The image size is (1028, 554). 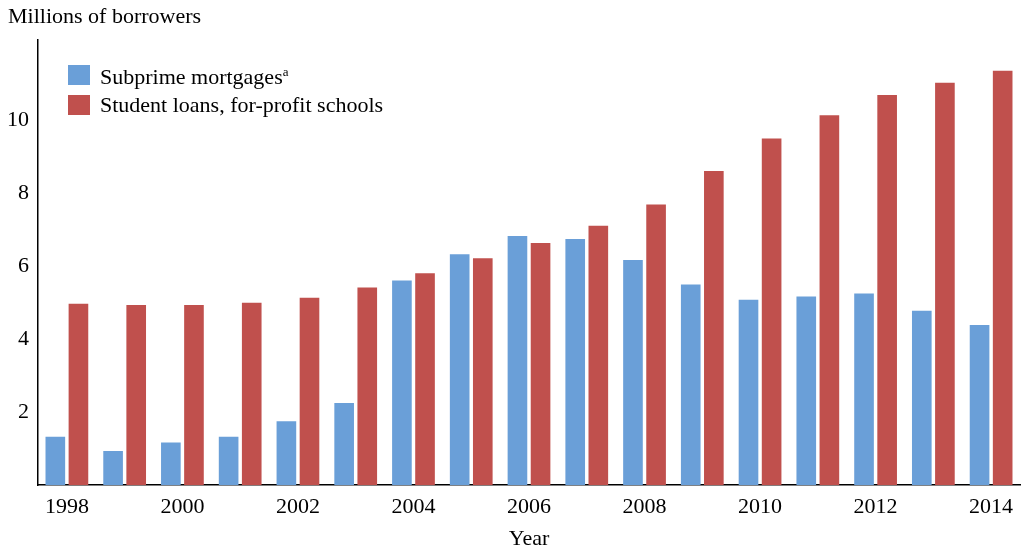 I want to click on x-tick-label: 1998, so click(x=66, y=506).